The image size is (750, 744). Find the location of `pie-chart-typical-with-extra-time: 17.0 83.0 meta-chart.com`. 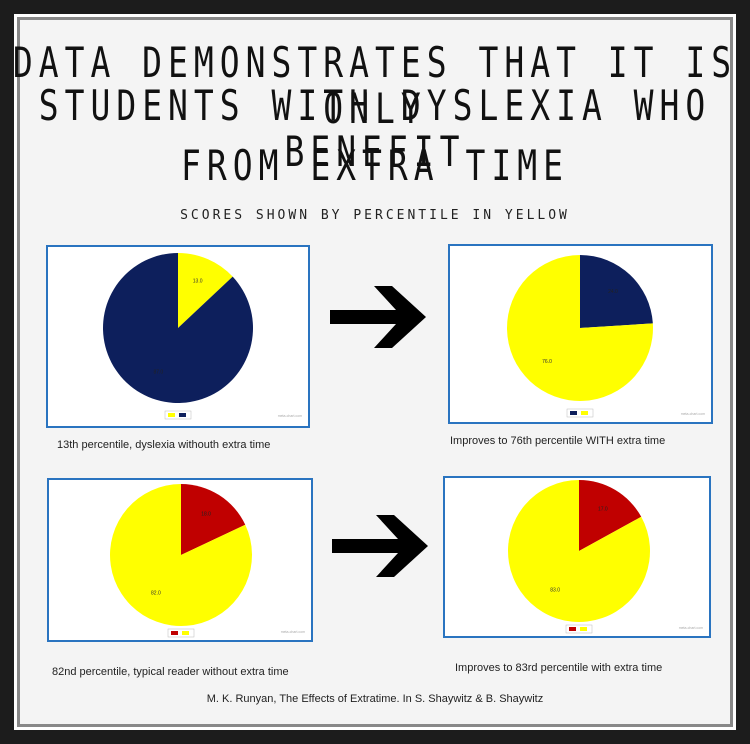

pie-chart-typical-with-extra-time: 17.0 83.0 meta-chart.com is located at coordinates (577, 557).